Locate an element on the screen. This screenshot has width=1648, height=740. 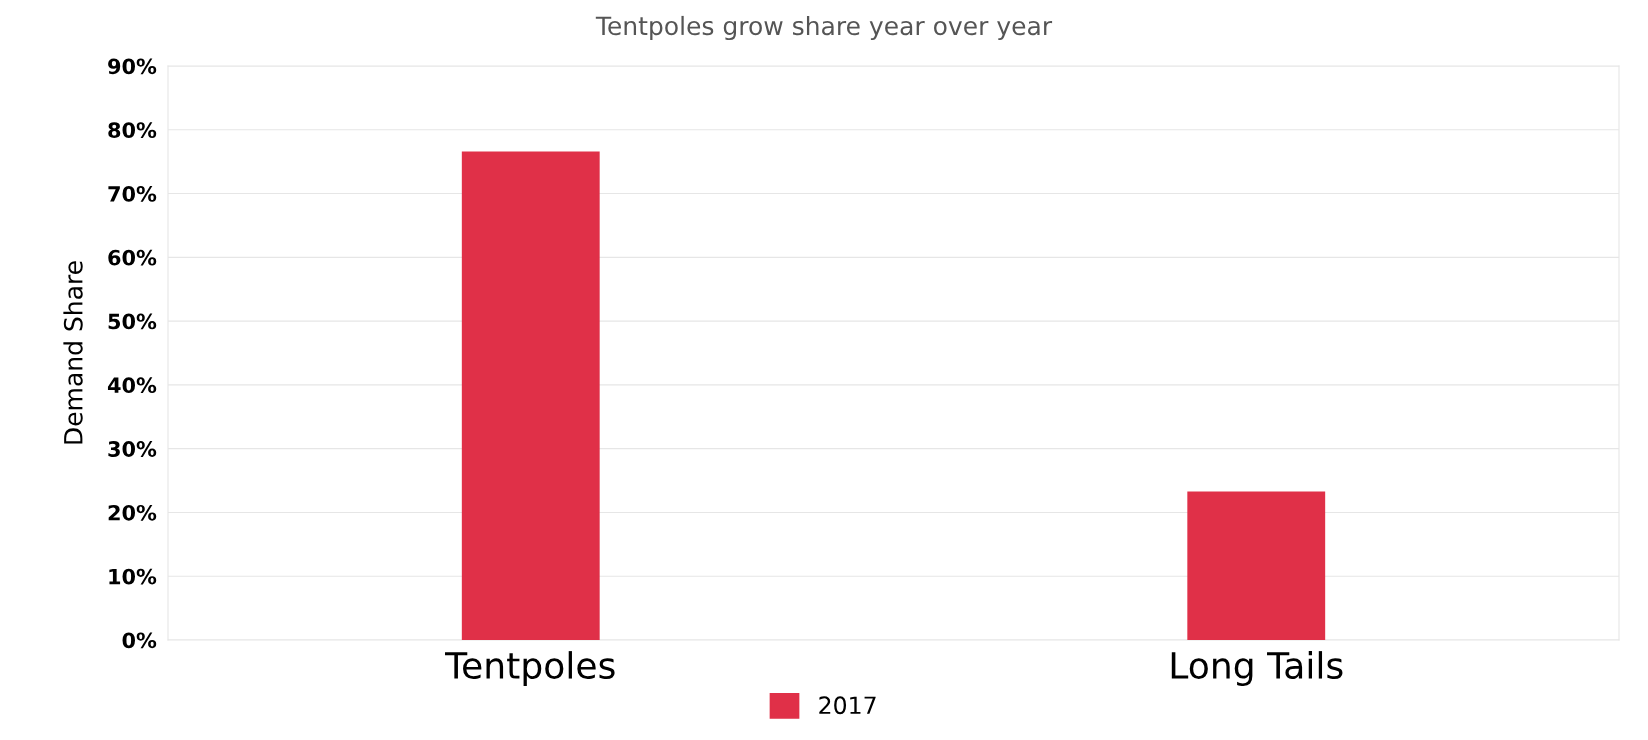
y-tick-label: 50% is located at coordinates (132, 321).